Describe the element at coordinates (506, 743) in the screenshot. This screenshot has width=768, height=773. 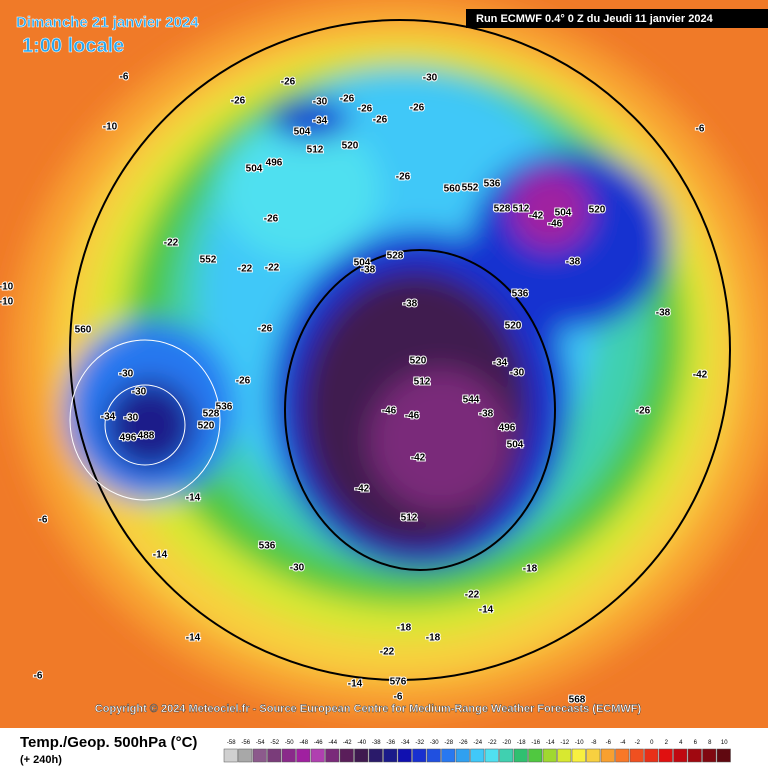
I see `scale-label: -20` at that location.